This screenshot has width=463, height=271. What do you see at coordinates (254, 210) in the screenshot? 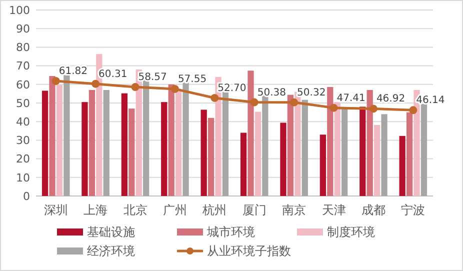
I see `x-tick-label: 厦门` at bounding box center [254, 210].